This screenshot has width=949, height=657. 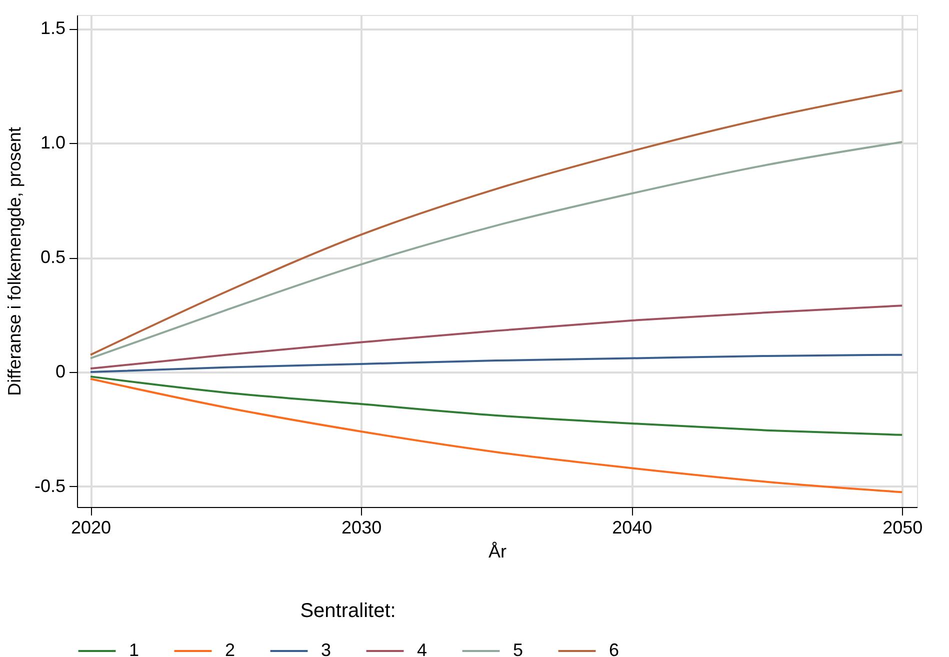 I want to click on legend-title: Sentralitet:, so click(x=348, y=611).